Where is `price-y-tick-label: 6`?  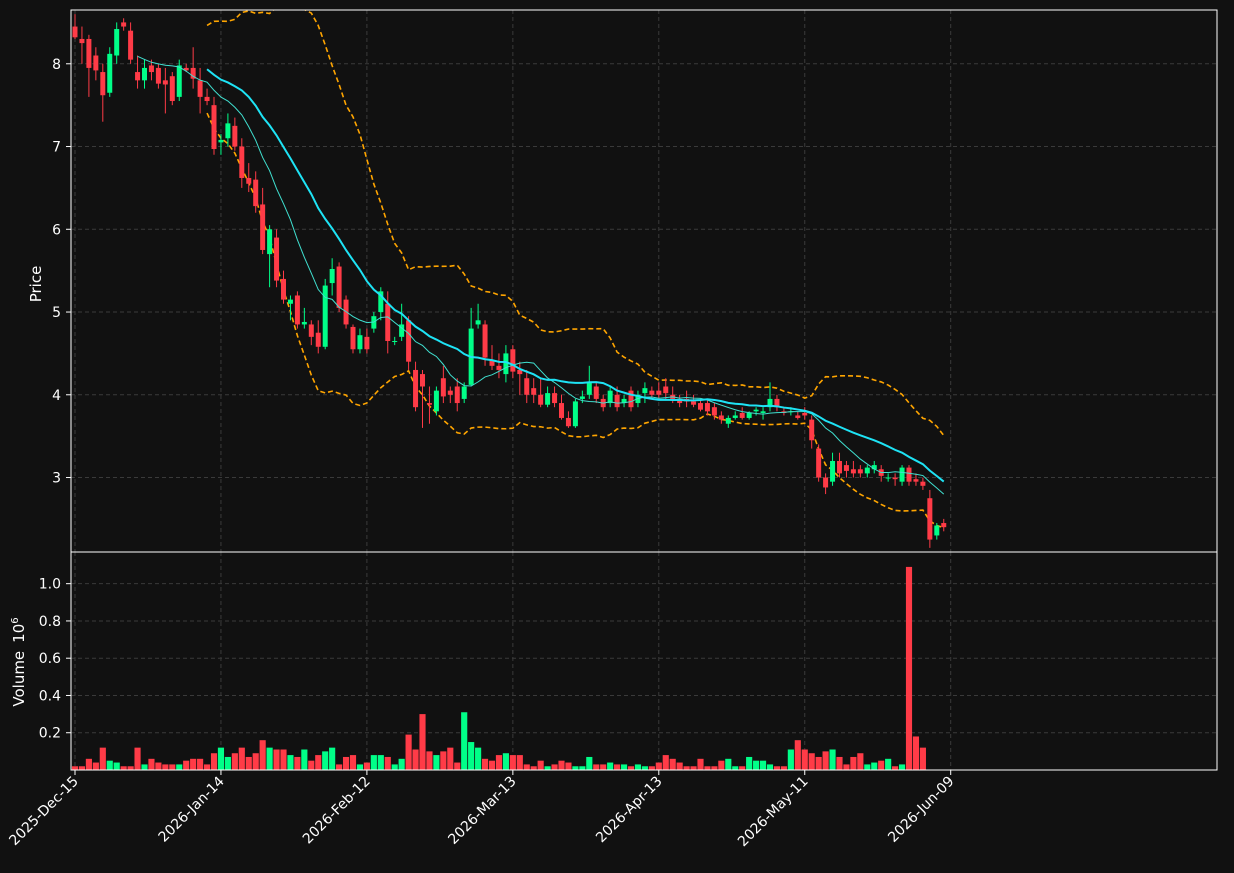
price-y-tick-label: 6 is located at coordinates (56, 230).